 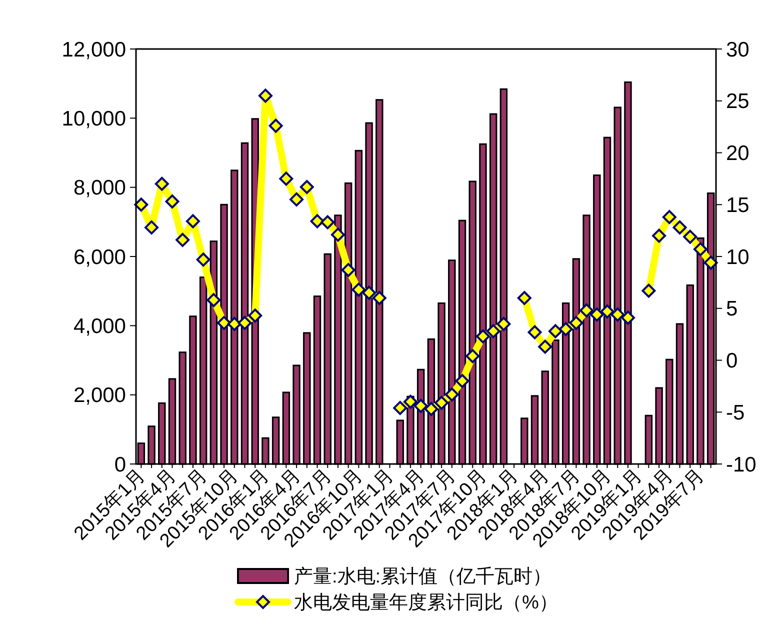 I want to click on y-tick-label: 4,000, so click(x=99, y=326).